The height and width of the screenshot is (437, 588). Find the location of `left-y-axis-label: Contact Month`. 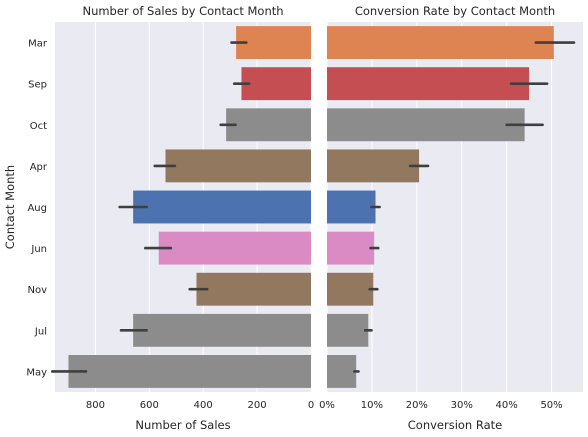

left-y-axis-label: Contact Month is located at coordinates (10, 207).